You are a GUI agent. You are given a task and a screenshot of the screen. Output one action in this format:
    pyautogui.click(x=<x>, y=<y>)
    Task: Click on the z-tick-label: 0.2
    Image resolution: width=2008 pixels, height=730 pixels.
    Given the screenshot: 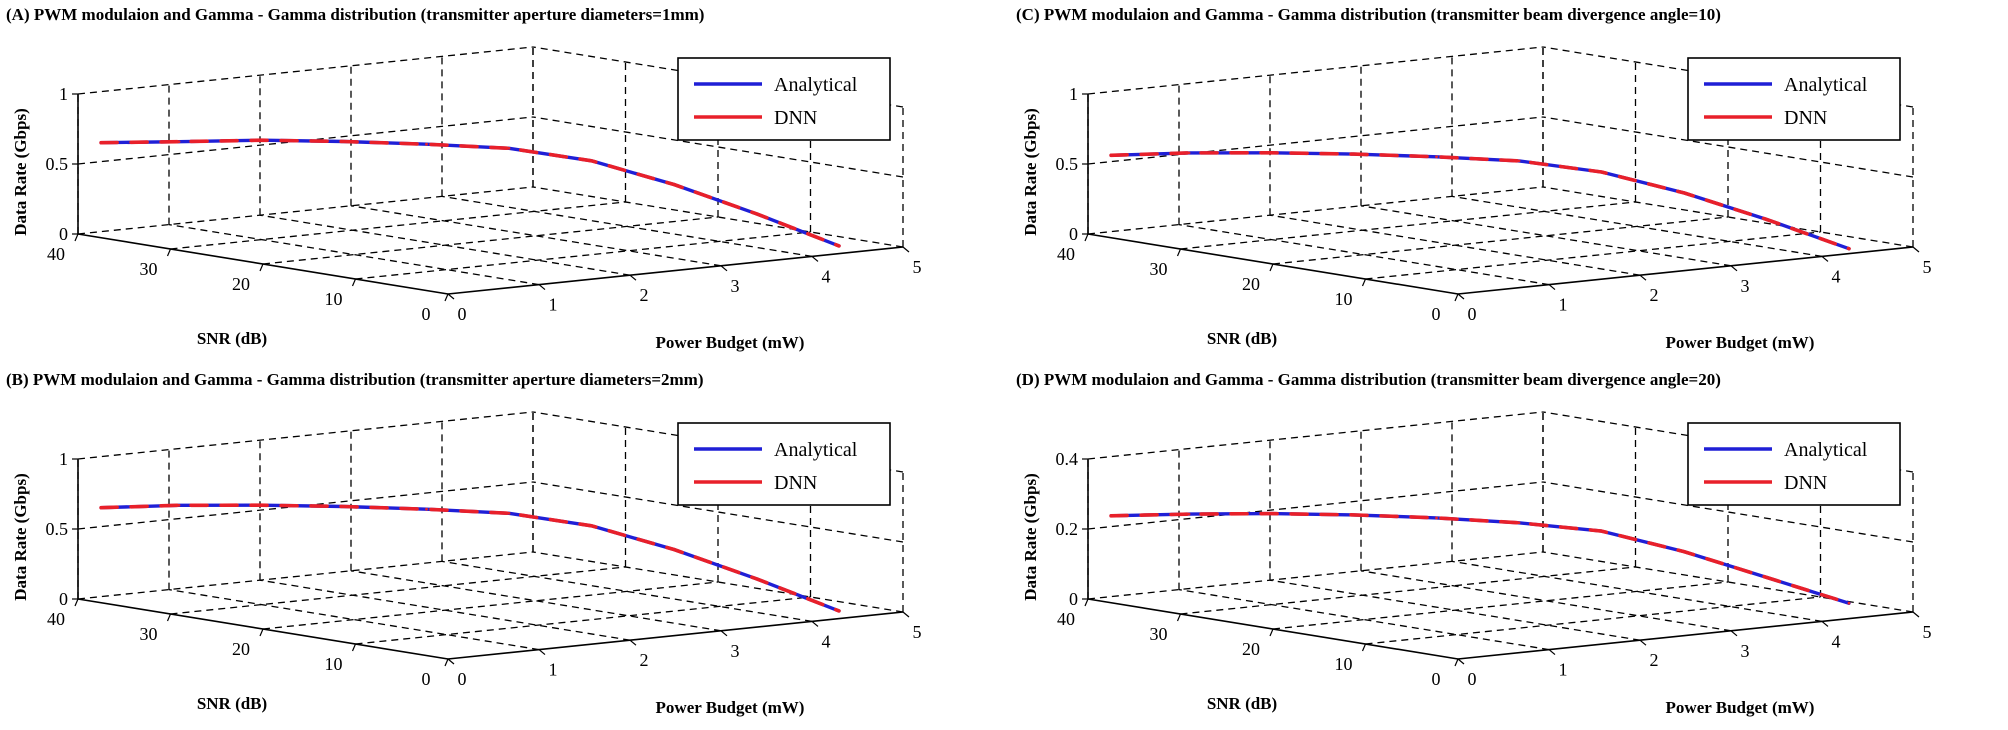 What is the action you would take?
    pyautogui.click(x=1067, y=529)
    